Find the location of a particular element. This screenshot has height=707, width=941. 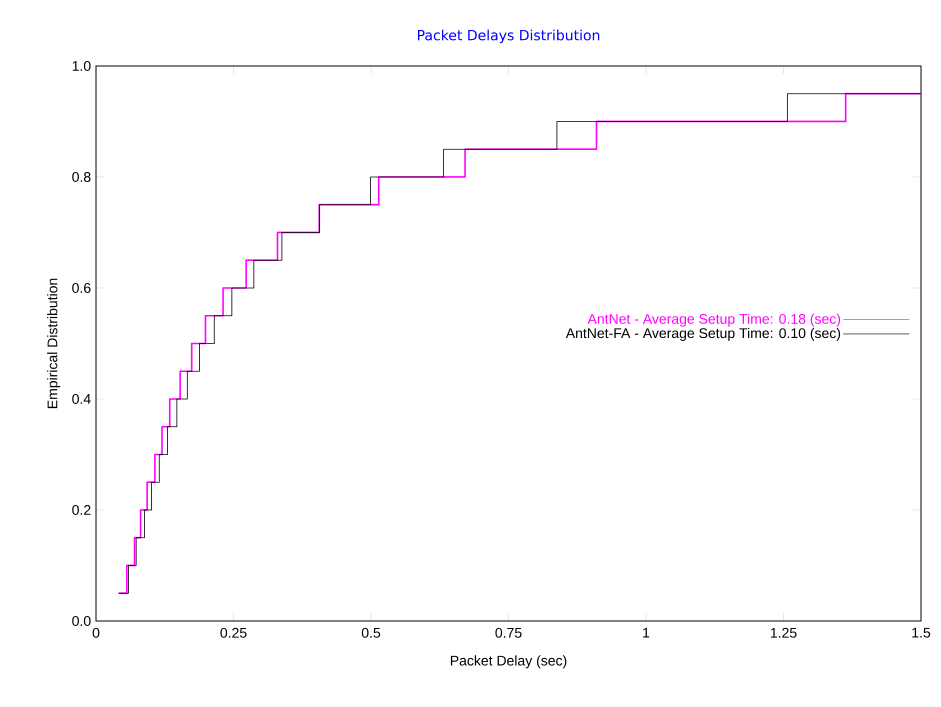

chart-title: Packet Delays Distribution is located at coordinates (509, 37).